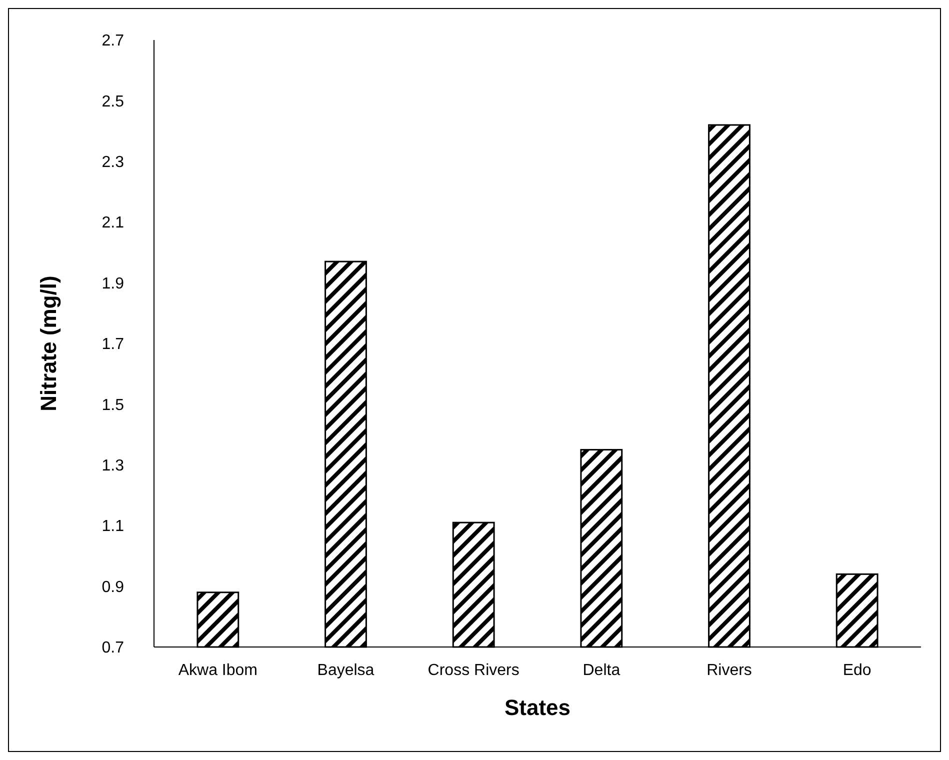 The image size is (949, 760). What do you see at coordinates (218, 670) in the screenshot?
I see `x-tick-label: Akwa Ibom` at bounding box center [218, 670].